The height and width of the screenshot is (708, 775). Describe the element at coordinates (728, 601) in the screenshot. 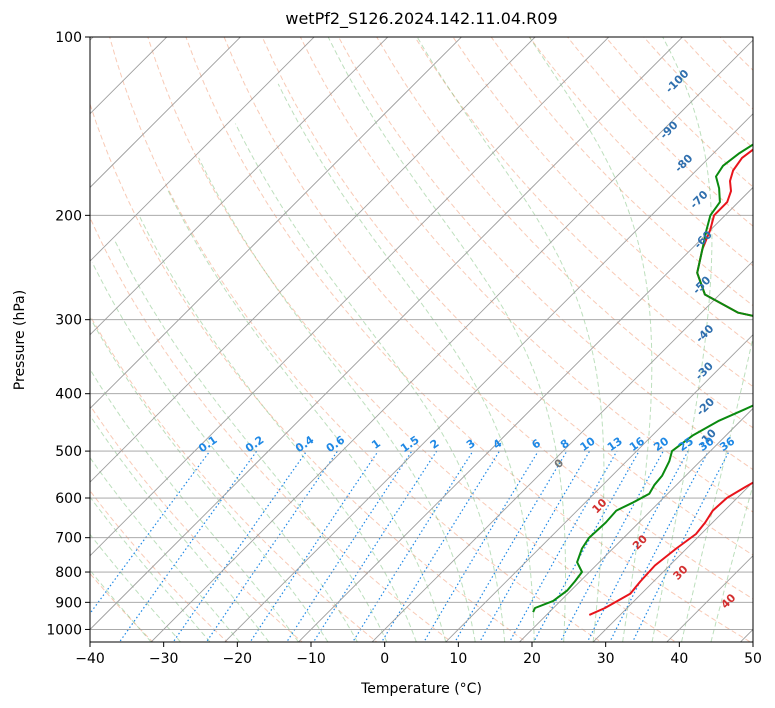

I see `moist-adiabat-label: 40` at that location.